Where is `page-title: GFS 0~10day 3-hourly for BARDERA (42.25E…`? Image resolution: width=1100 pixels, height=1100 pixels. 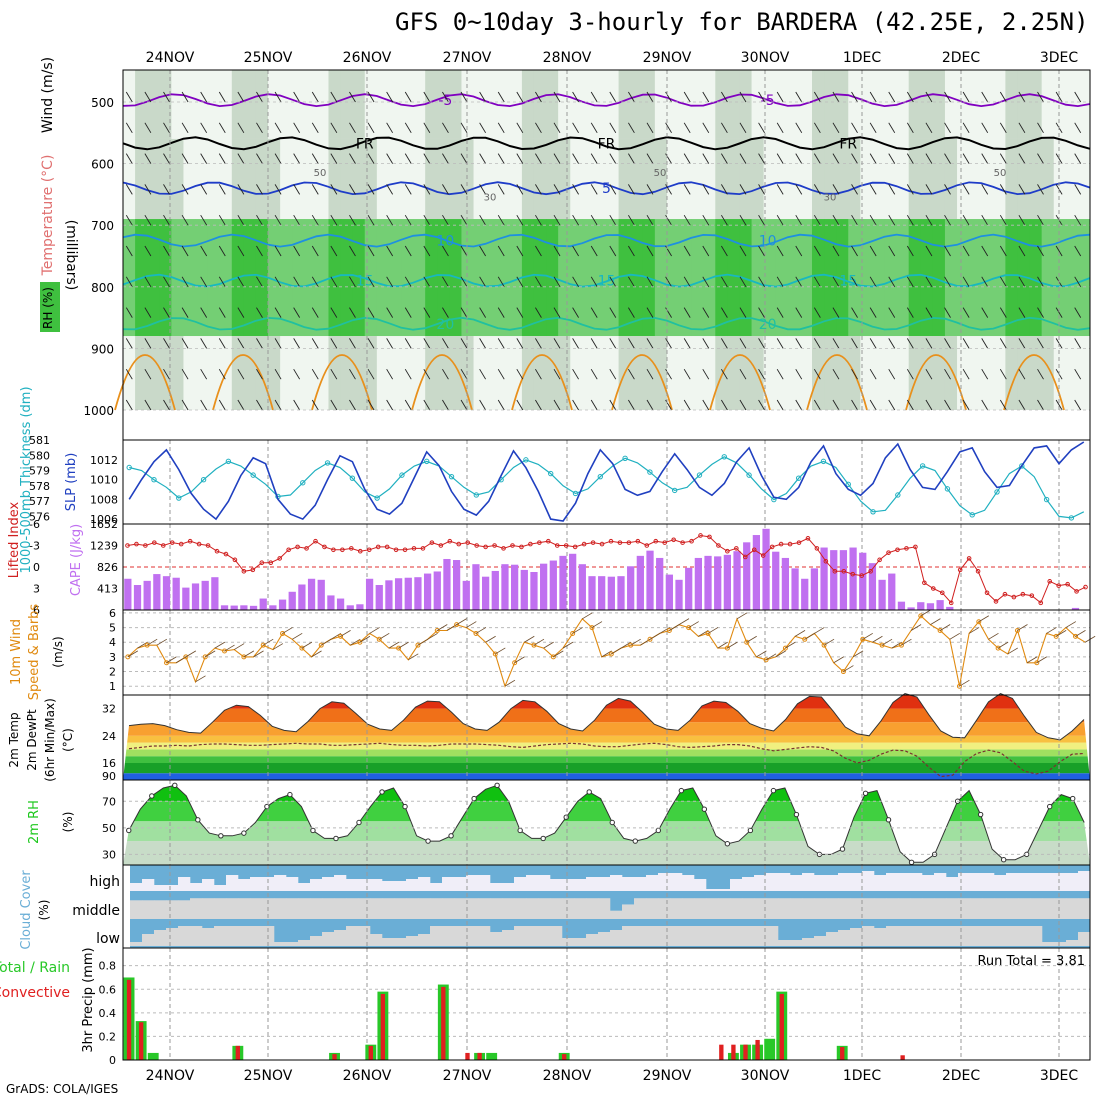 page-title: GFS 0~10day 3-hourly for BARDERA (42.25E… is located at coordinates (742, 22).